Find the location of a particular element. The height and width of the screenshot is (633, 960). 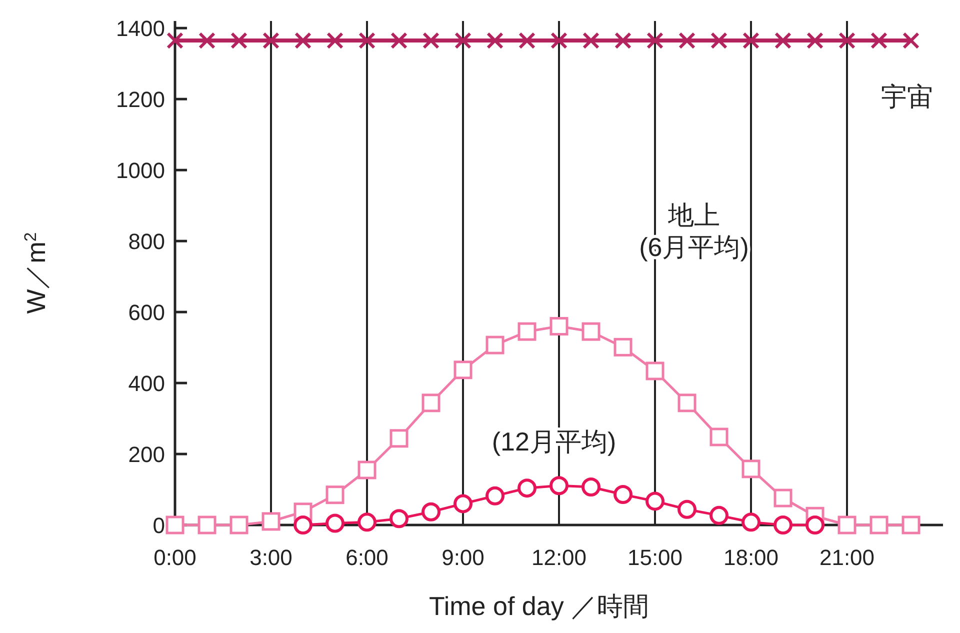

x-tick-label: 3:00 is located at coordinates (271, 557).